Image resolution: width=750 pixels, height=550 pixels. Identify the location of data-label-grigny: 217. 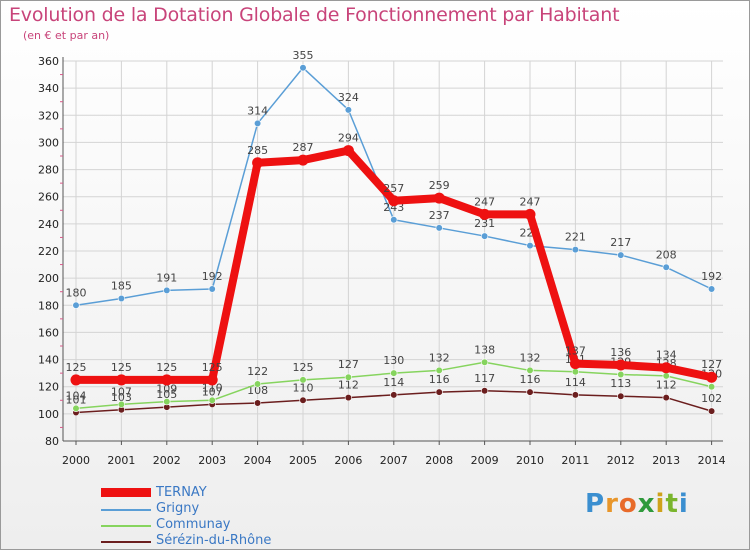
(620, 242).